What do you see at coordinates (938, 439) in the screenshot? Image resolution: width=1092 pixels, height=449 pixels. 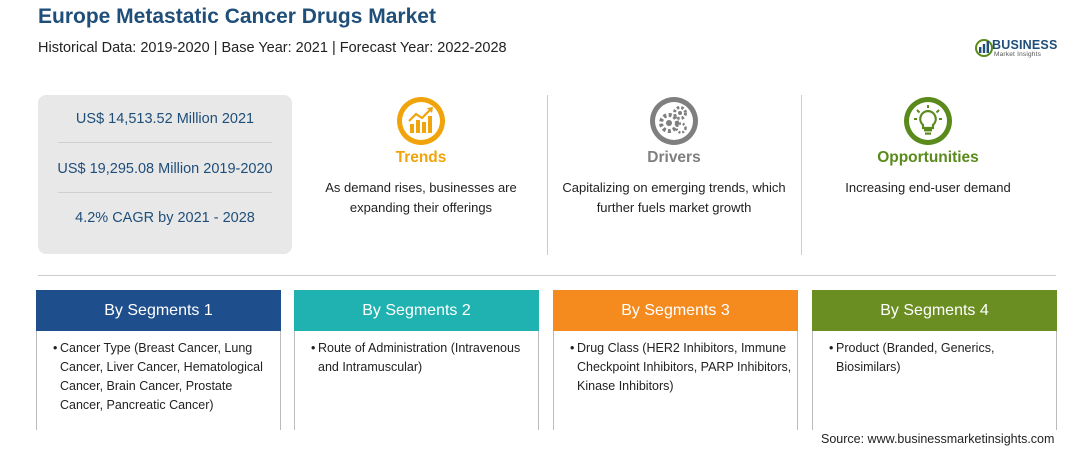 I see `source-citation: Source: www.businessmarketinsights.com` at bounding box center [938, 439].